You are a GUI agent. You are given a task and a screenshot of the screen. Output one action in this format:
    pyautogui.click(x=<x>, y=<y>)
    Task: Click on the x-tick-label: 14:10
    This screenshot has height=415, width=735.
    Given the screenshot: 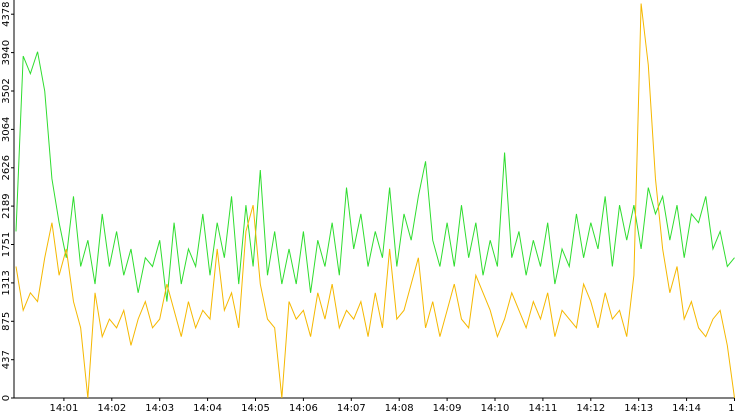 What is the action you would take?
    pyautogui.click(x=495, y=408)
    